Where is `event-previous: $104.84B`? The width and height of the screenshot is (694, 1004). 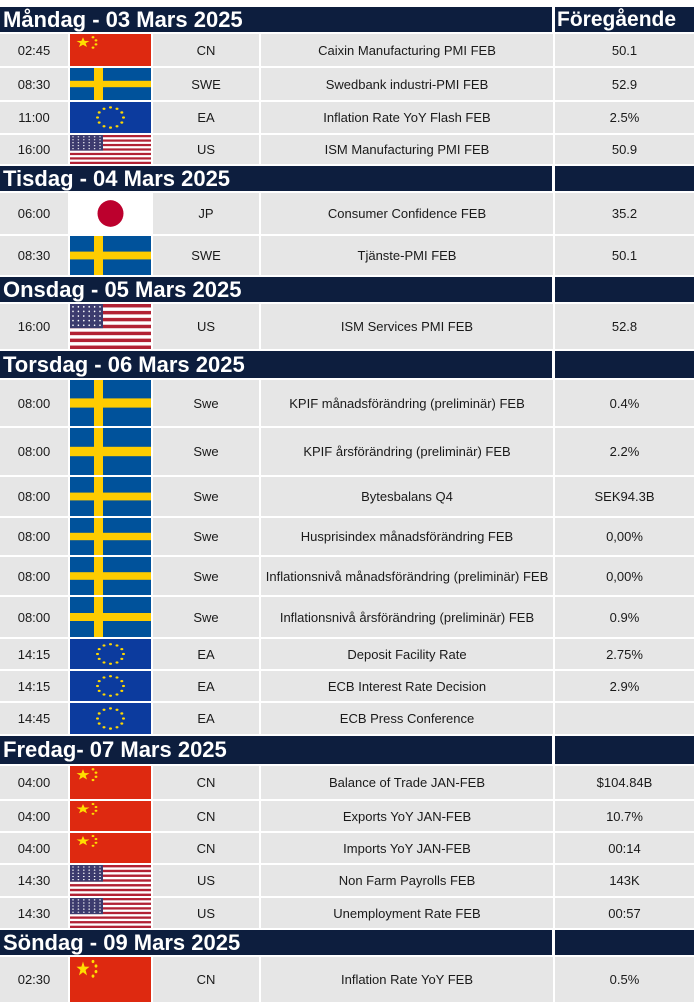
event-previous: $104.84B is located at coordinates (624, 782).